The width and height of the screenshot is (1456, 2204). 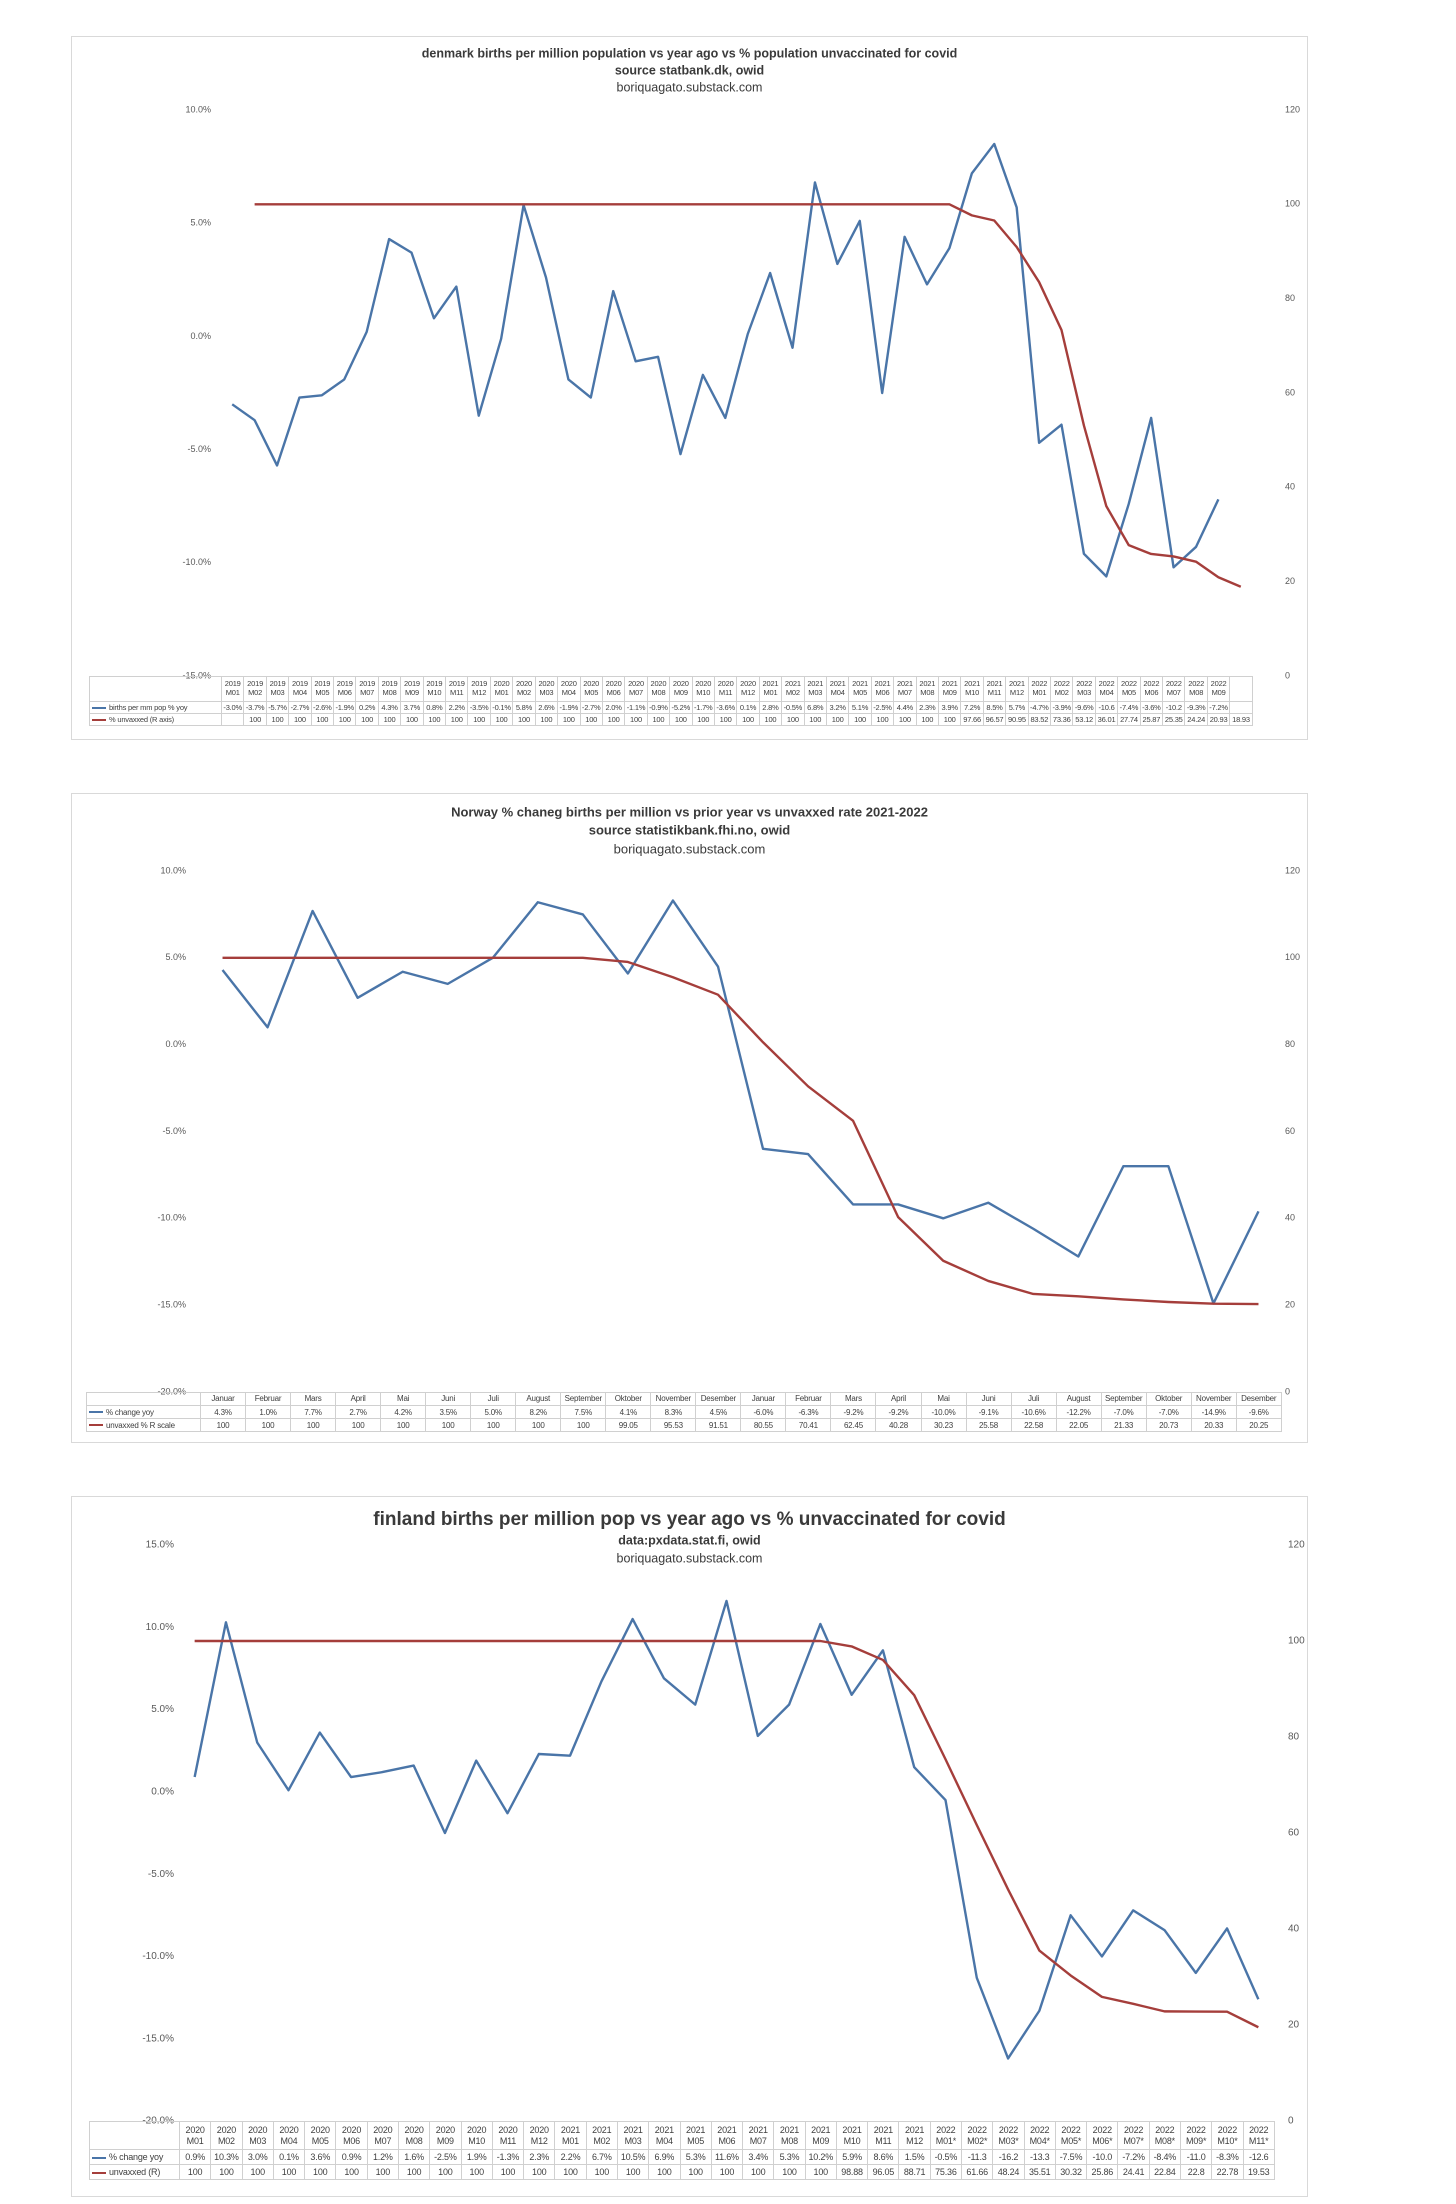 What do you see at coordinates (690, 1558) in the screenshot?
I see `chart-credit: boriquagato.substack.com` at bounding box center [690, 1558].